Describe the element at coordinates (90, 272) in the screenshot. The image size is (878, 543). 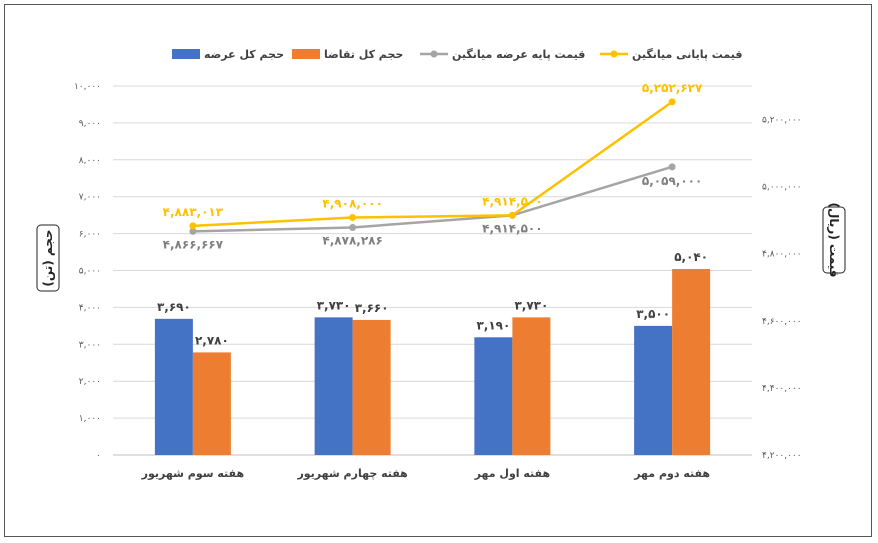
I see `y-left-tick-label: ۵,۰۰۰` at that location.